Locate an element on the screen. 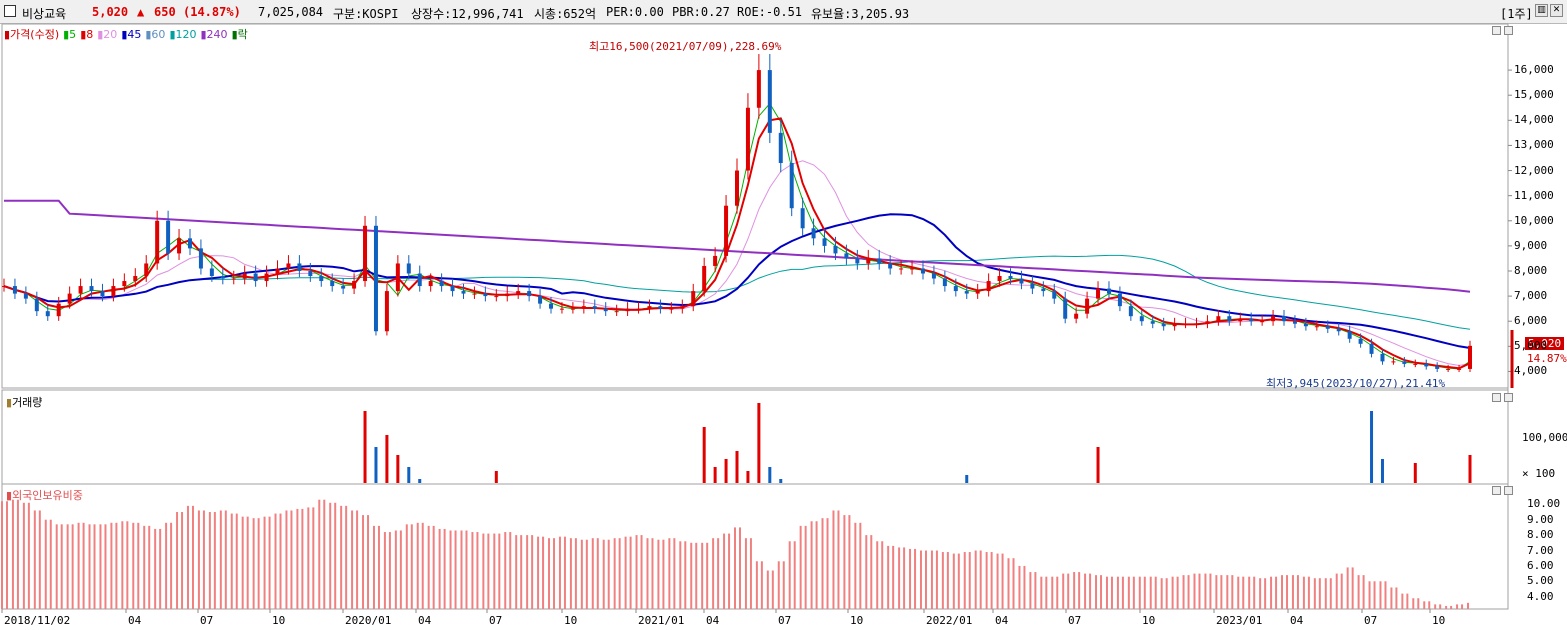 The image size is (1567, 630). foreign-axis-label: 9.00 is located at coordinates (1540, 519).